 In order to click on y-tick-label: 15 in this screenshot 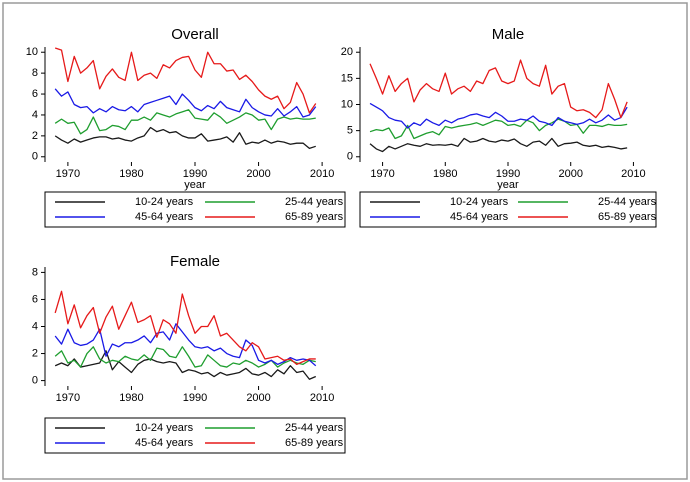, I will do `click(347, 78)`.